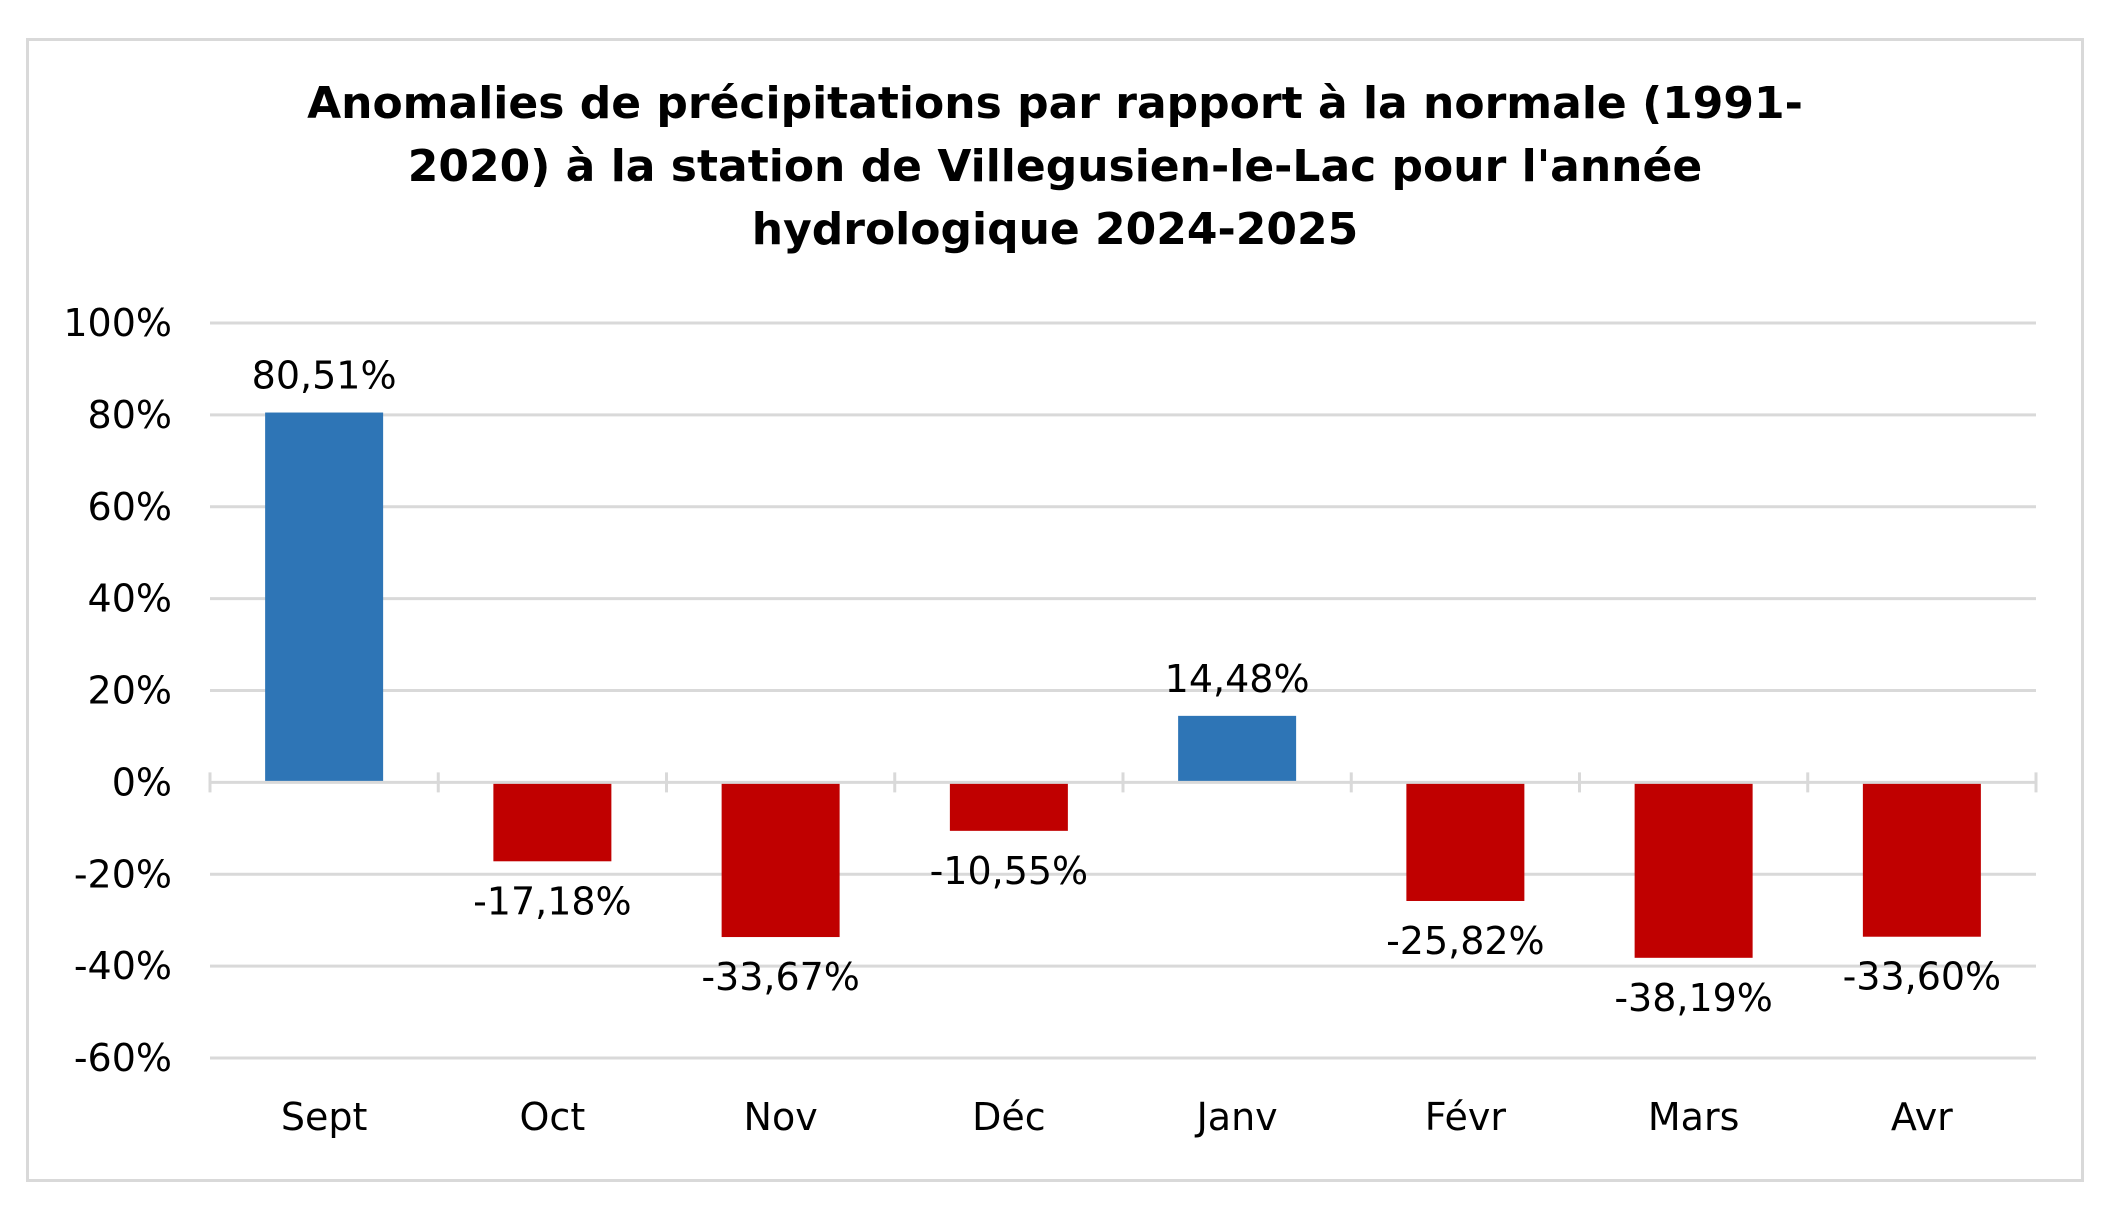 This screenshot has height=1212, width=2113. I want to click on y-tick-label: 80%, so click(130, 415).